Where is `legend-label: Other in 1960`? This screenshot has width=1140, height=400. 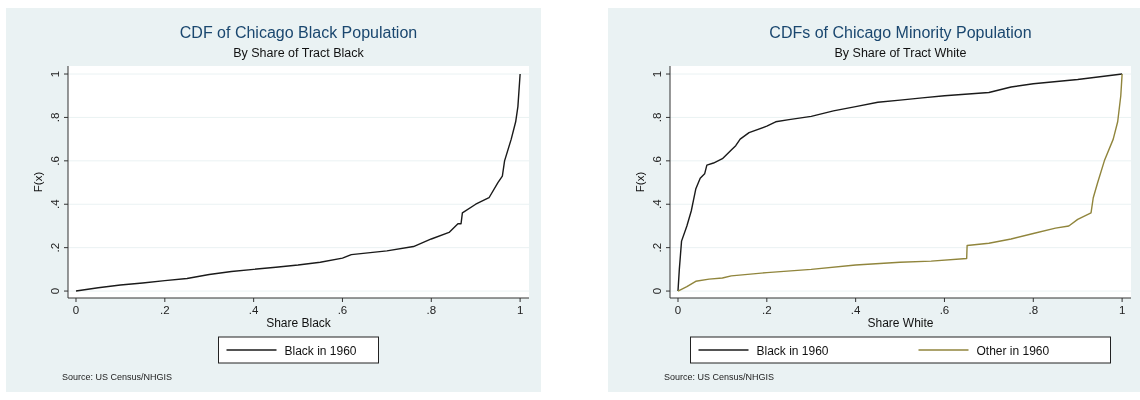 legend-label: Other in 1960 is located at coordinates (1013, 350).